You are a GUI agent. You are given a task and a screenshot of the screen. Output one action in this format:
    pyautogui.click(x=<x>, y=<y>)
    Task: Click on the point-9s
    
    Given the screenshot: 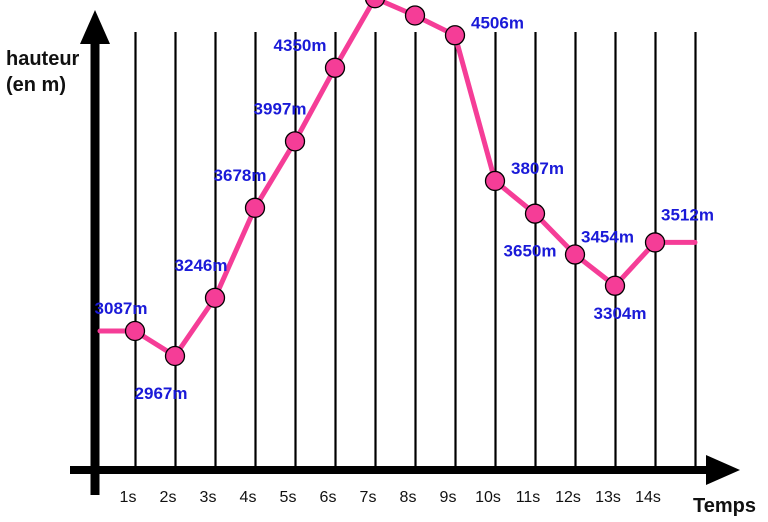 What is the action you would take?
    pyautogui.click(x=455, y=35)
    